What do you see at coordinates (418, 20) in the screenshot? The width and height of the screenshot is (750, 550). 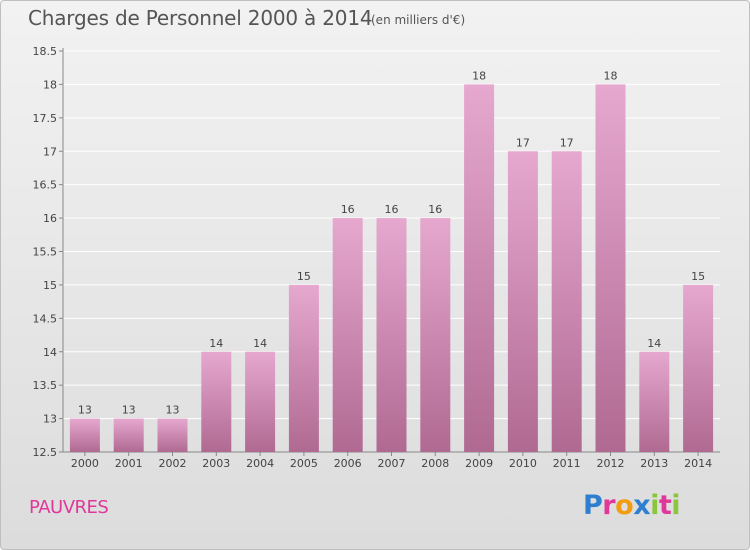 I see `chart-subtitle: (en milliers d'€)` at bounding box center [418, 20].